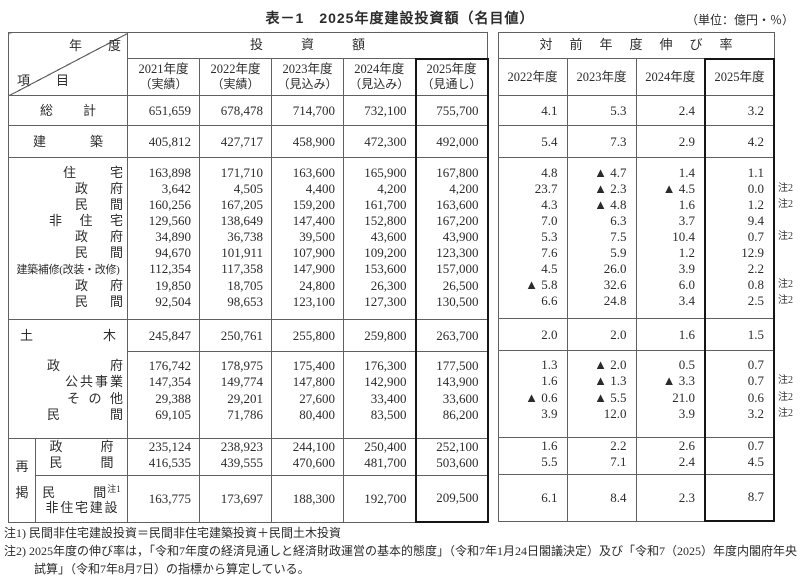 The width and height of the screenshot is (800, 578). Describe the element at coordinates (648, 204) in the screenshot. I see `table-row: 4.3 ▲ 4.8 1.6 1.2 注2` at that location.